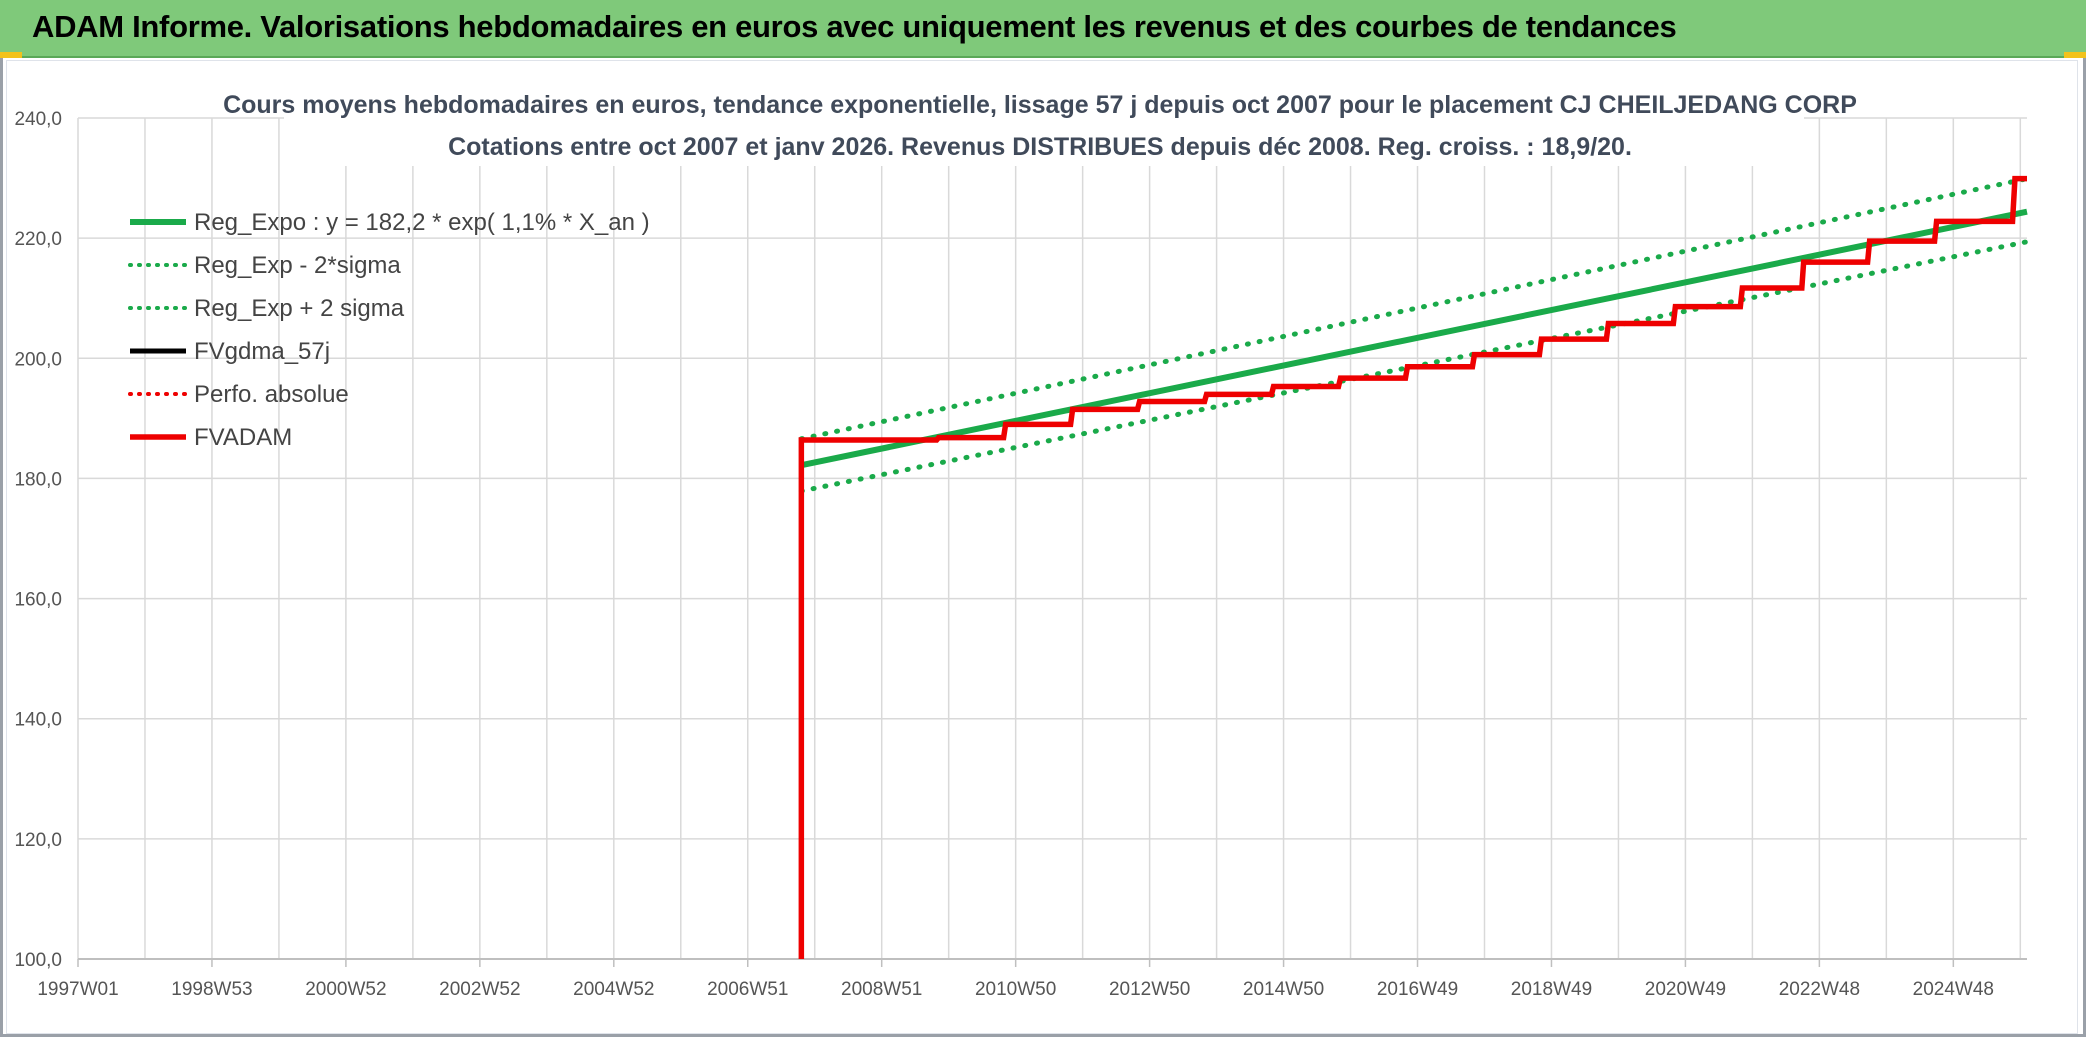 This screenshot has width=2086, height=1037. What do you see at coordinates (38, 600) in the screenshot?
I see `y-tick-label: 160,0` at bounding box center [38, 600].